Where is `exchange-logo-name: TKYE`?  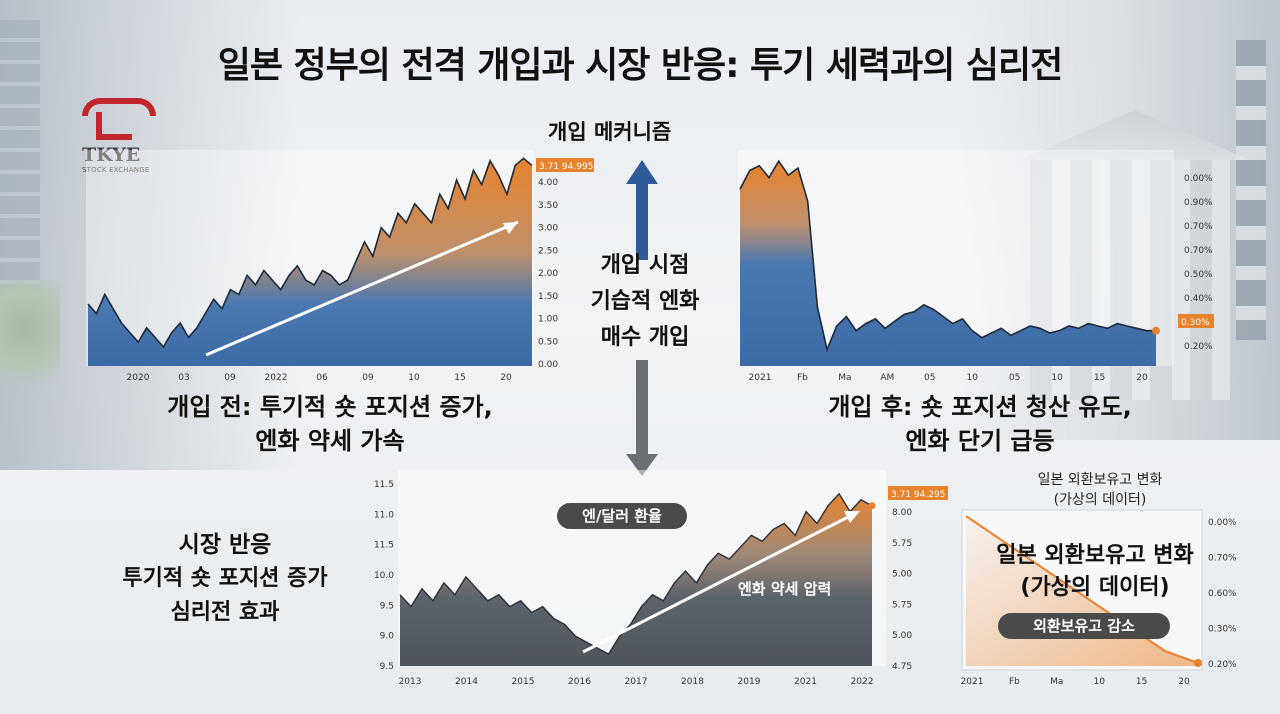
exchange-logo-name: TKYE is located at coordinates (132, 155).